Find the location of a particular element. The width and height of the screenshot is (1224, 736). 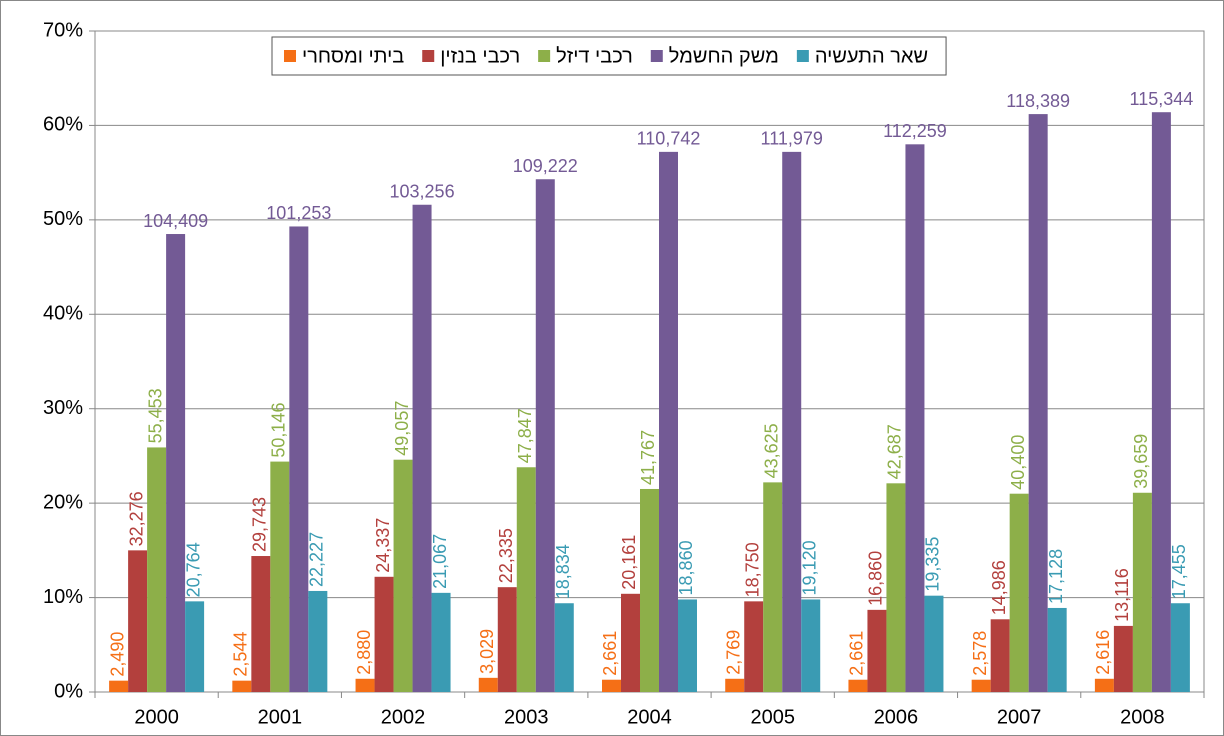

data-label: 3,029 is located at coordinates (487, 651).